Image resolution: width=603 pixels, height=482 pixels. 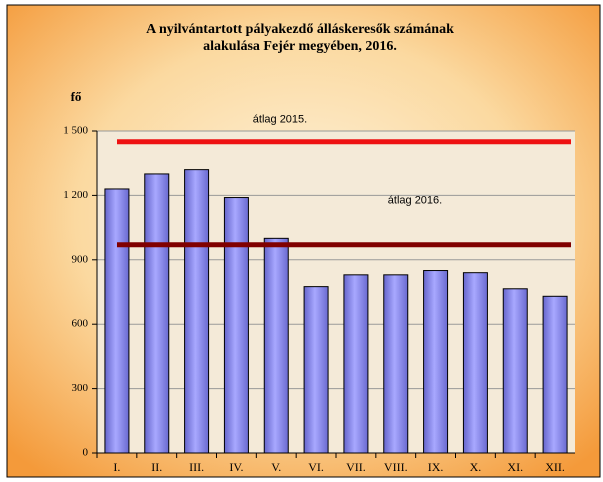 What do you see at coordinates (515, 467) in the screenshot?
I see `x-tick-label: XI.` at bounding box center [515, 467].